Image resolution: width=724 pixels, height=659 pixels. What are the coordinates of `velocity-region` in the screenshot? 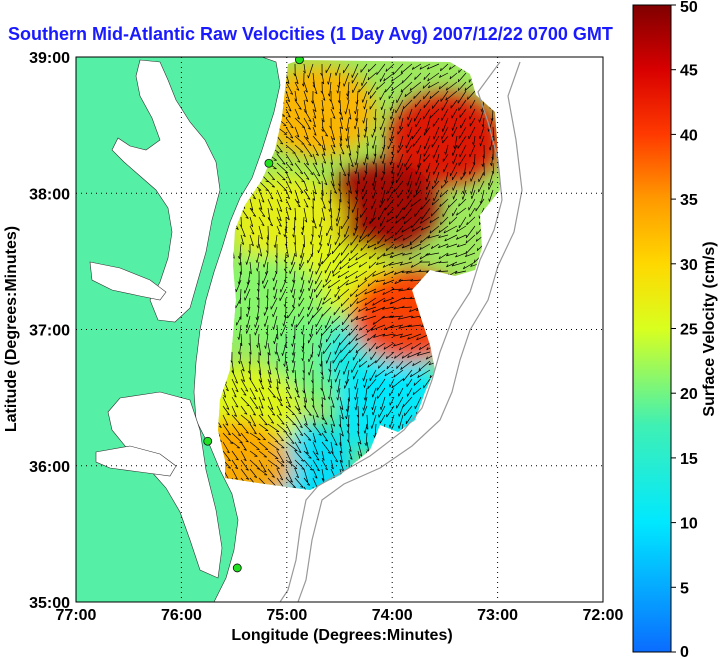 It's located at (286, 220).